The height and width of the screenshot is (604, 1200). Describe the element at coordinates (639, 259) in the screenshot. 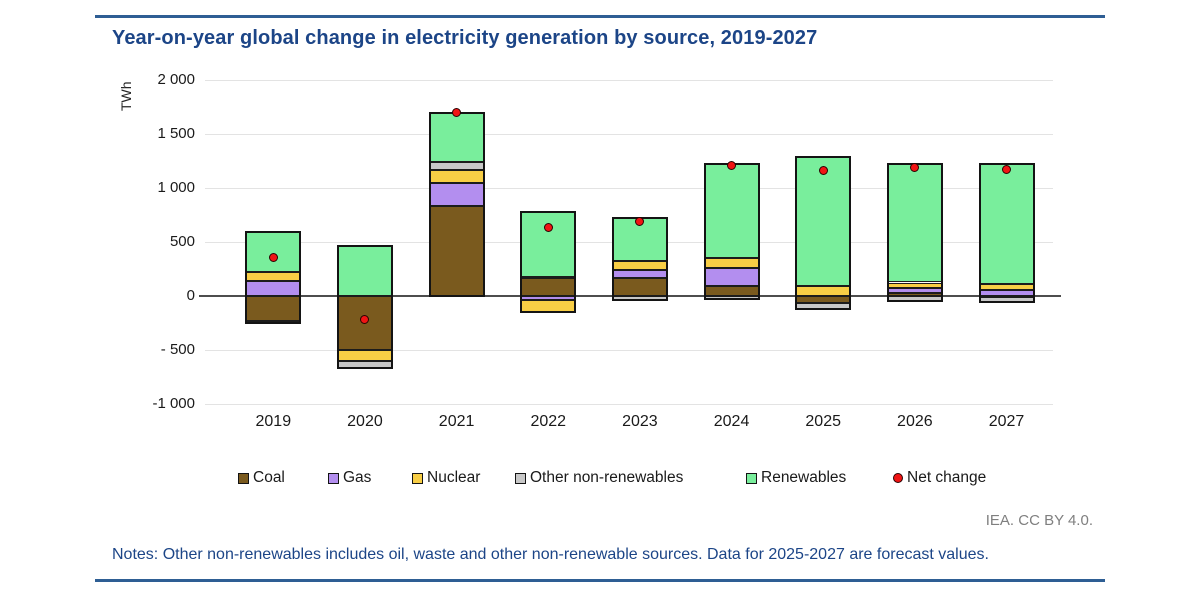

I see `bar-outline-2023` at that location.